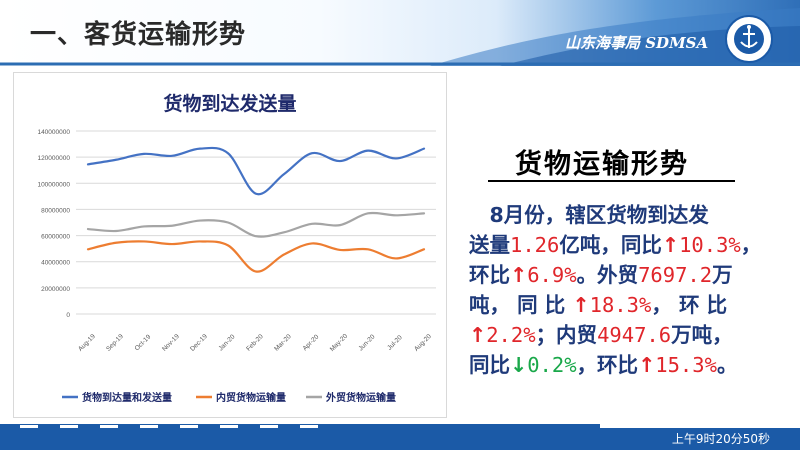 Image resolution: width=800 pixels, height=450 pixels. I want to click on summary-line: 送量1.26亿吨，同比↑10.3%，, so click(625, 245).